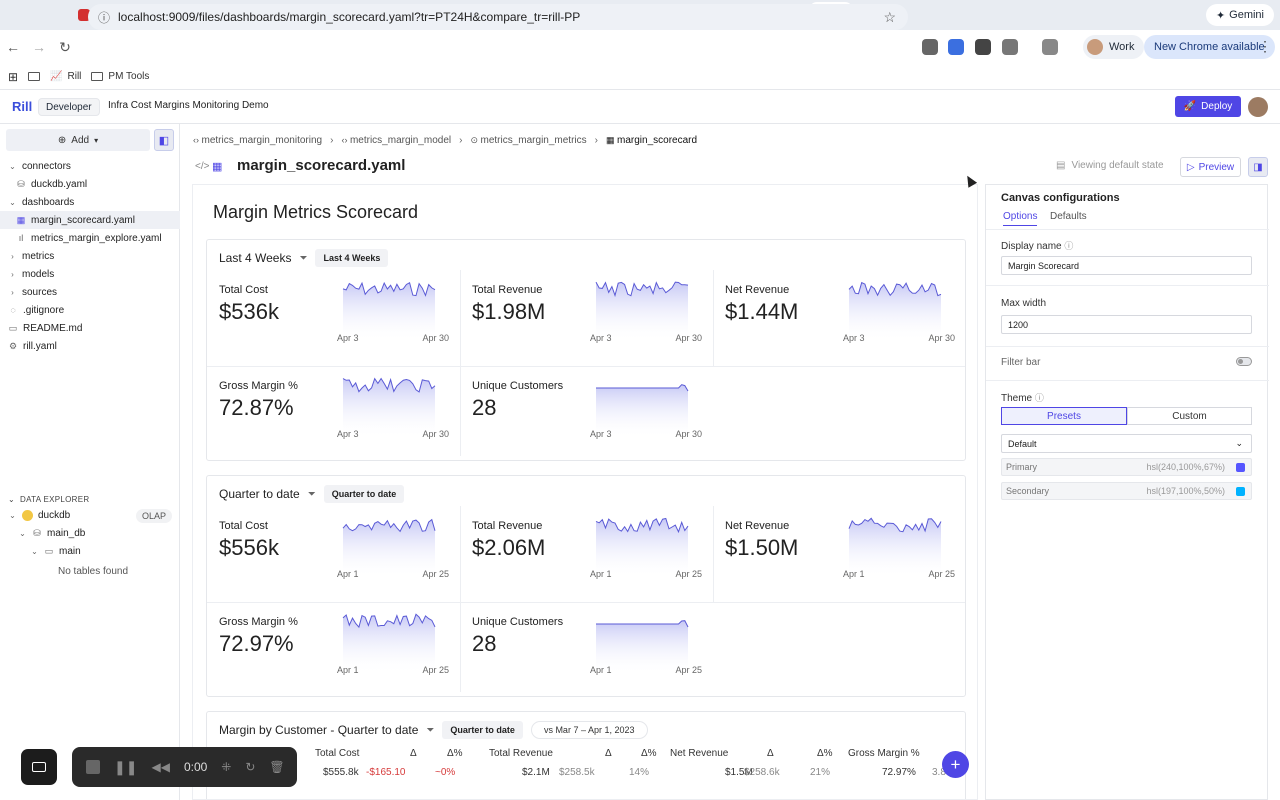 The image size is (1280, 800). Describe the element at coordinates (90, 292) in the screenshot. I see `sidebar-item: › sources` at that location.